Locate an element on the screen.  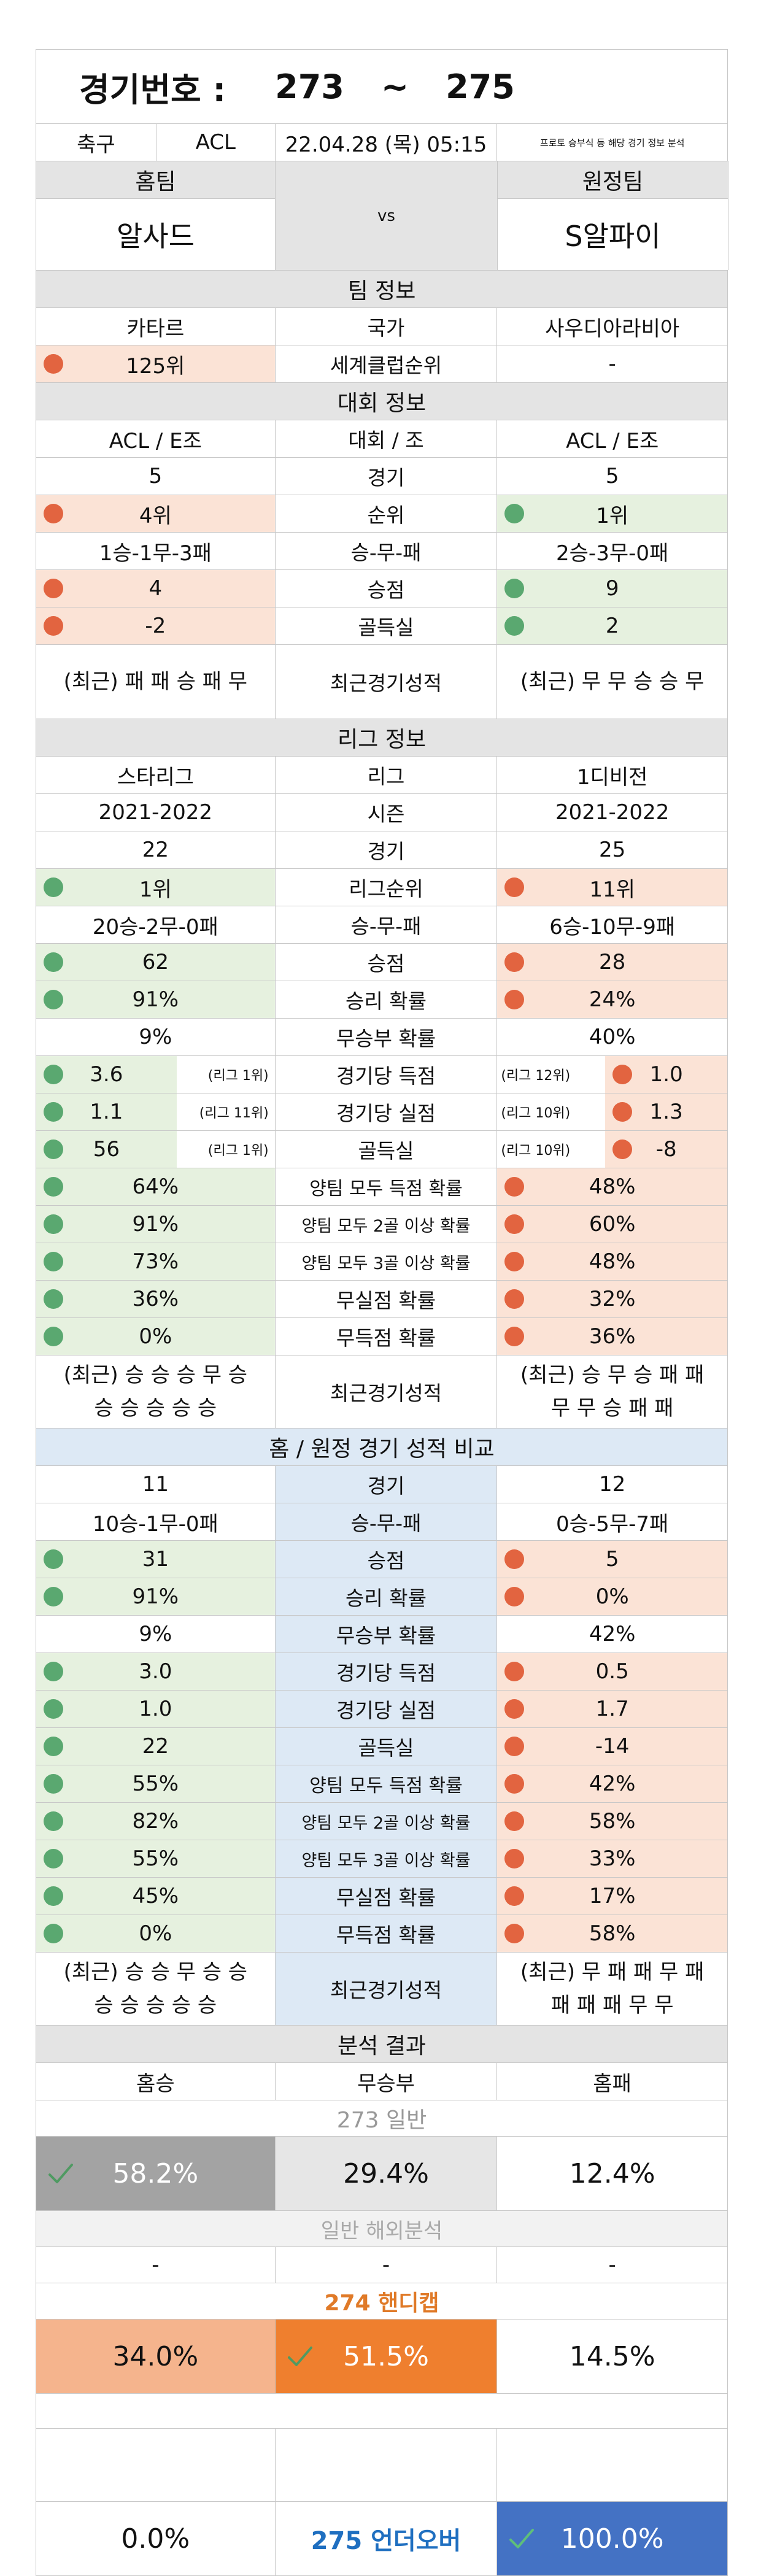
t-gd-label: 골득실 is located at coordinates (387, 625).